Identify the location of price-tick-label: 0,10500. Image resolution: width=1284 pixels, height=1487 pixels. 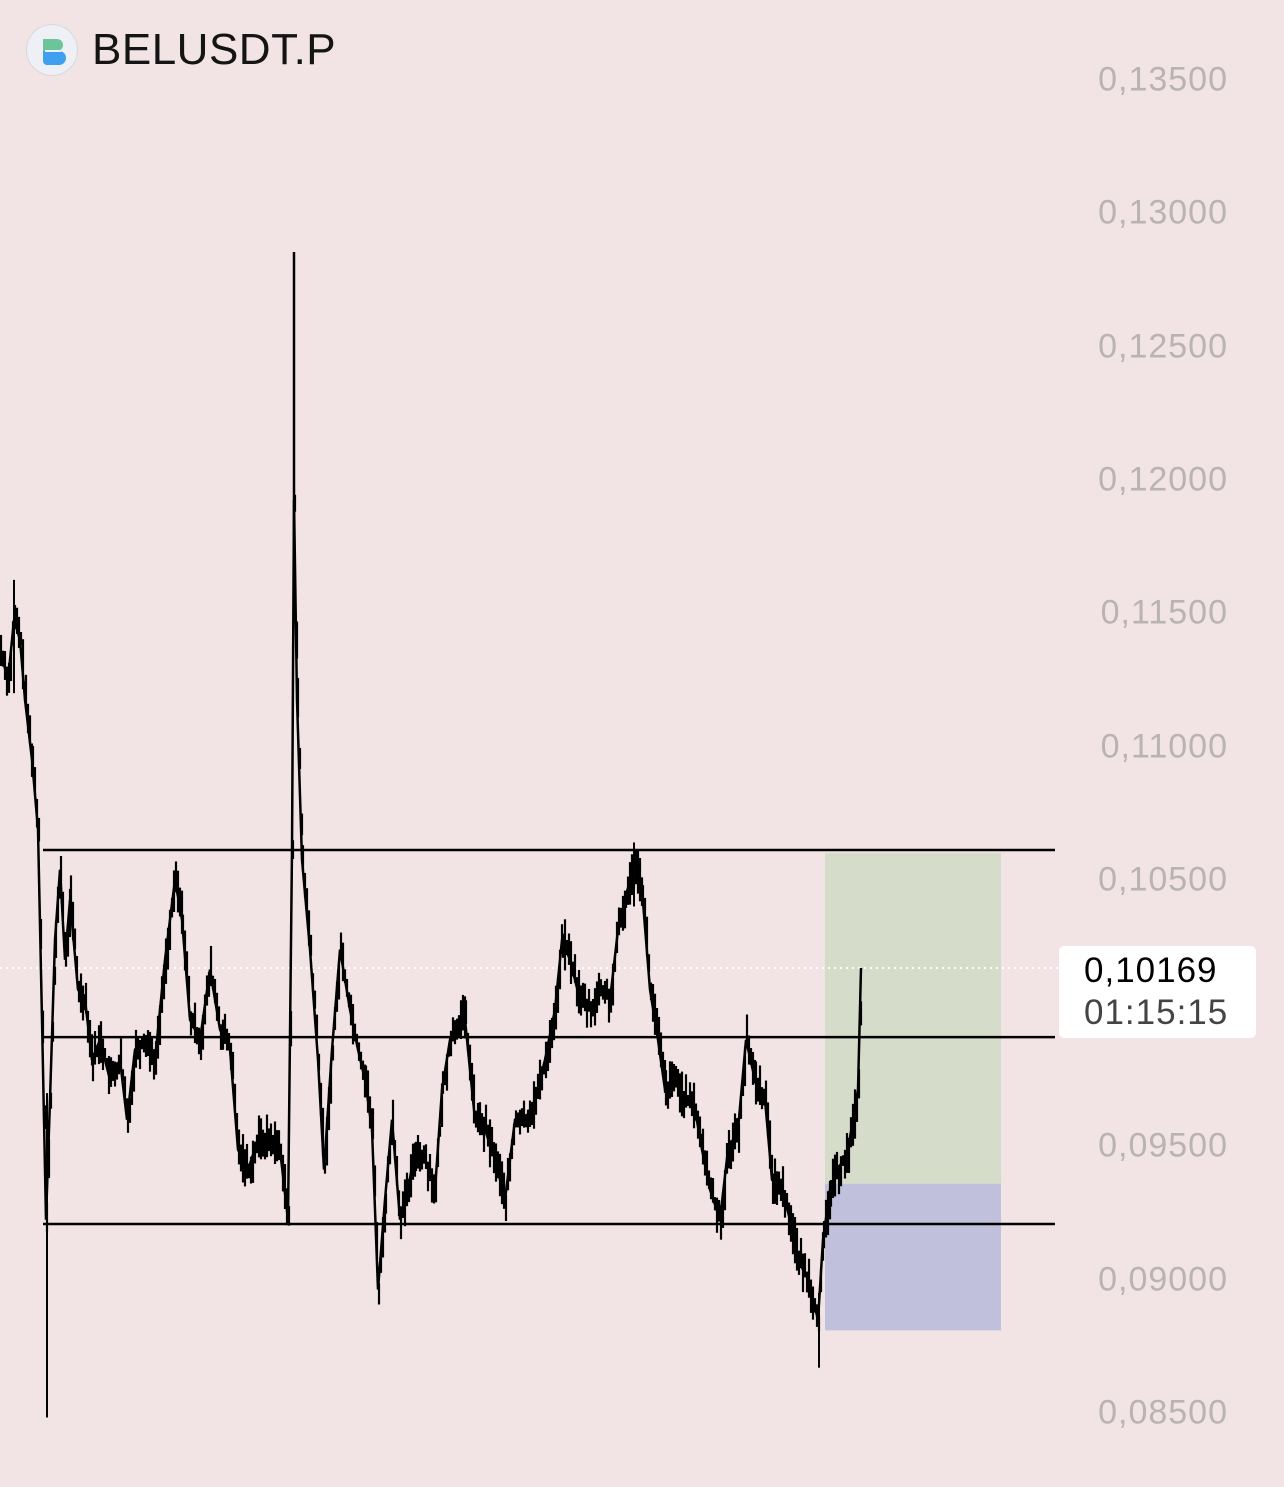
(1163, 879).